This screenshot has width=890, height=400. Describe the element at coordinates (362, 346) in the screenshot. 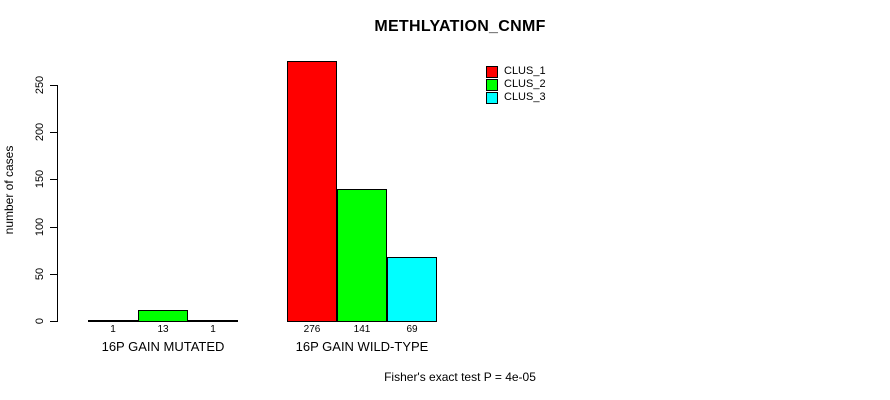

I see `category-label: 16P GAIN WILD-TYPE` at that location.